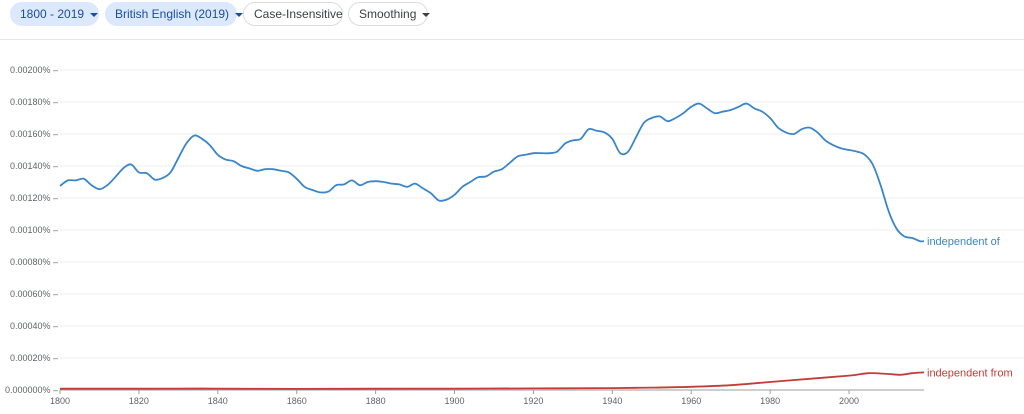 The image size is (1024, 414). I want to click on y-tick-label: 0.00140% –, so click(34, 166).